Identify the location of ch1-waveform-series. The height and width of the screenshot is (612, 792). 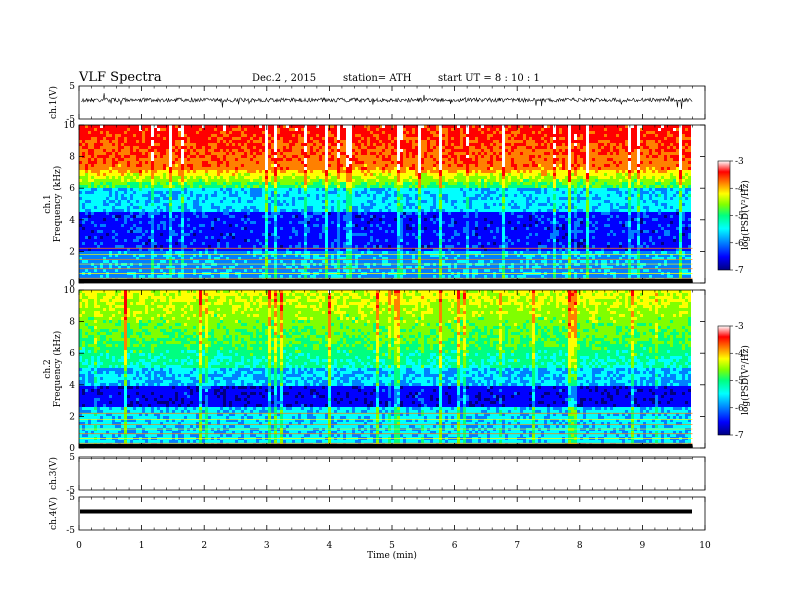
(386, 101).